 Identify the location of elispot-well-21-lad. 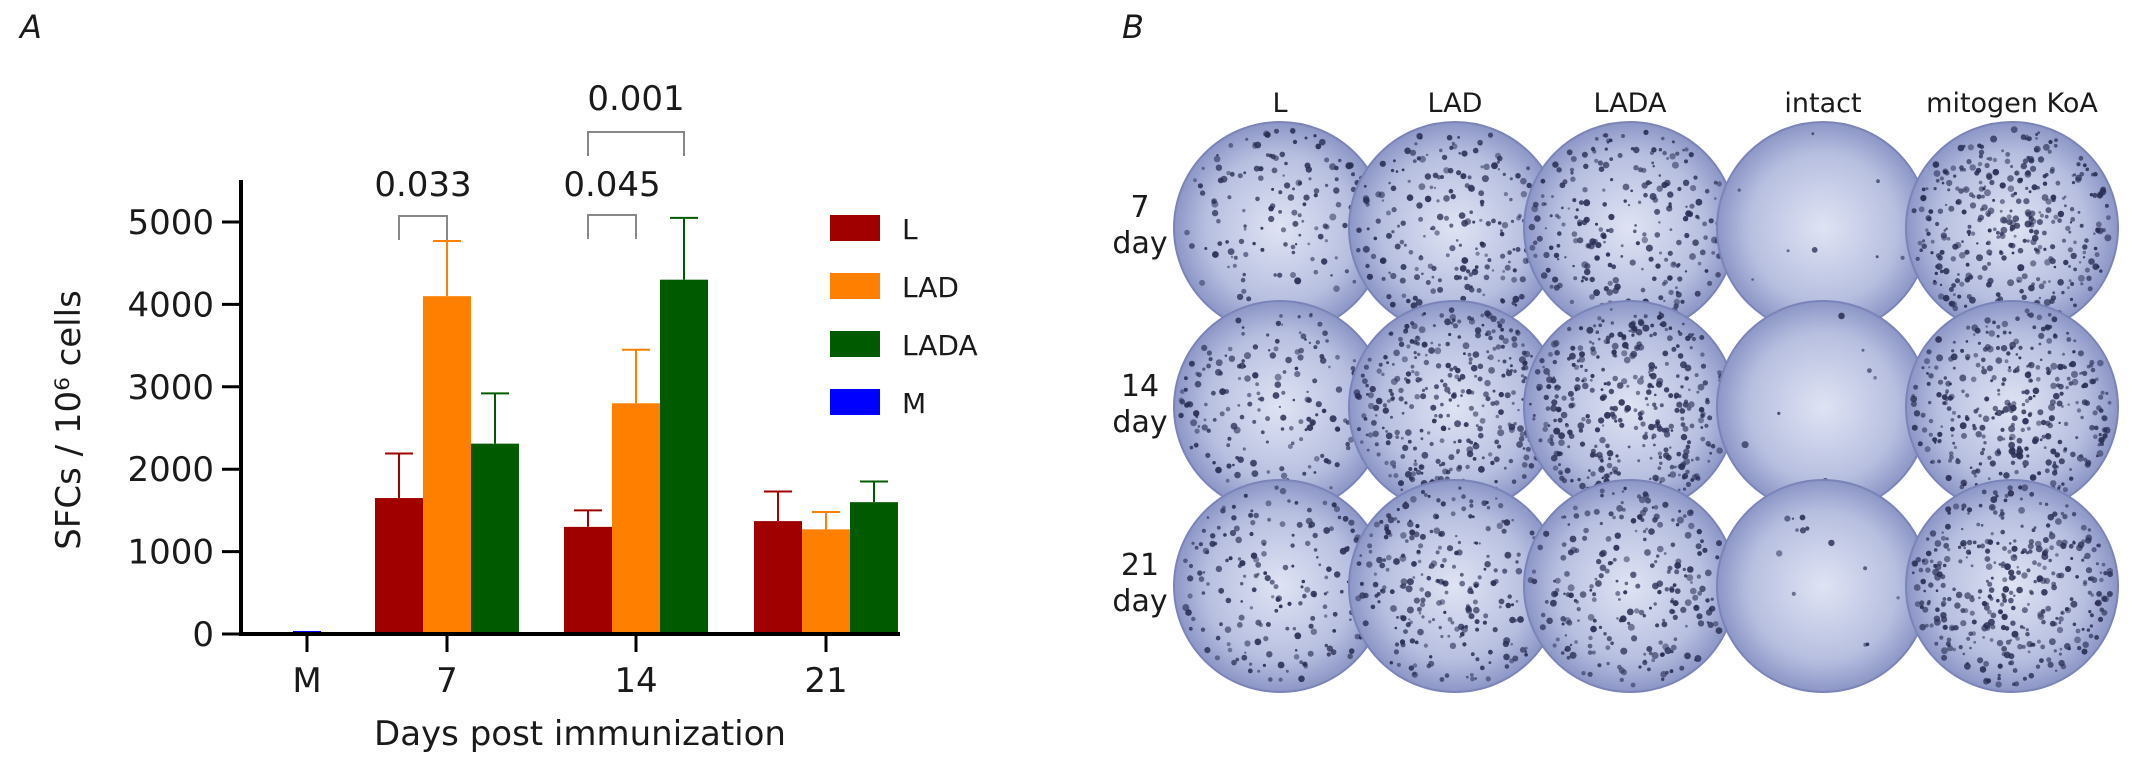
(1455, 586).